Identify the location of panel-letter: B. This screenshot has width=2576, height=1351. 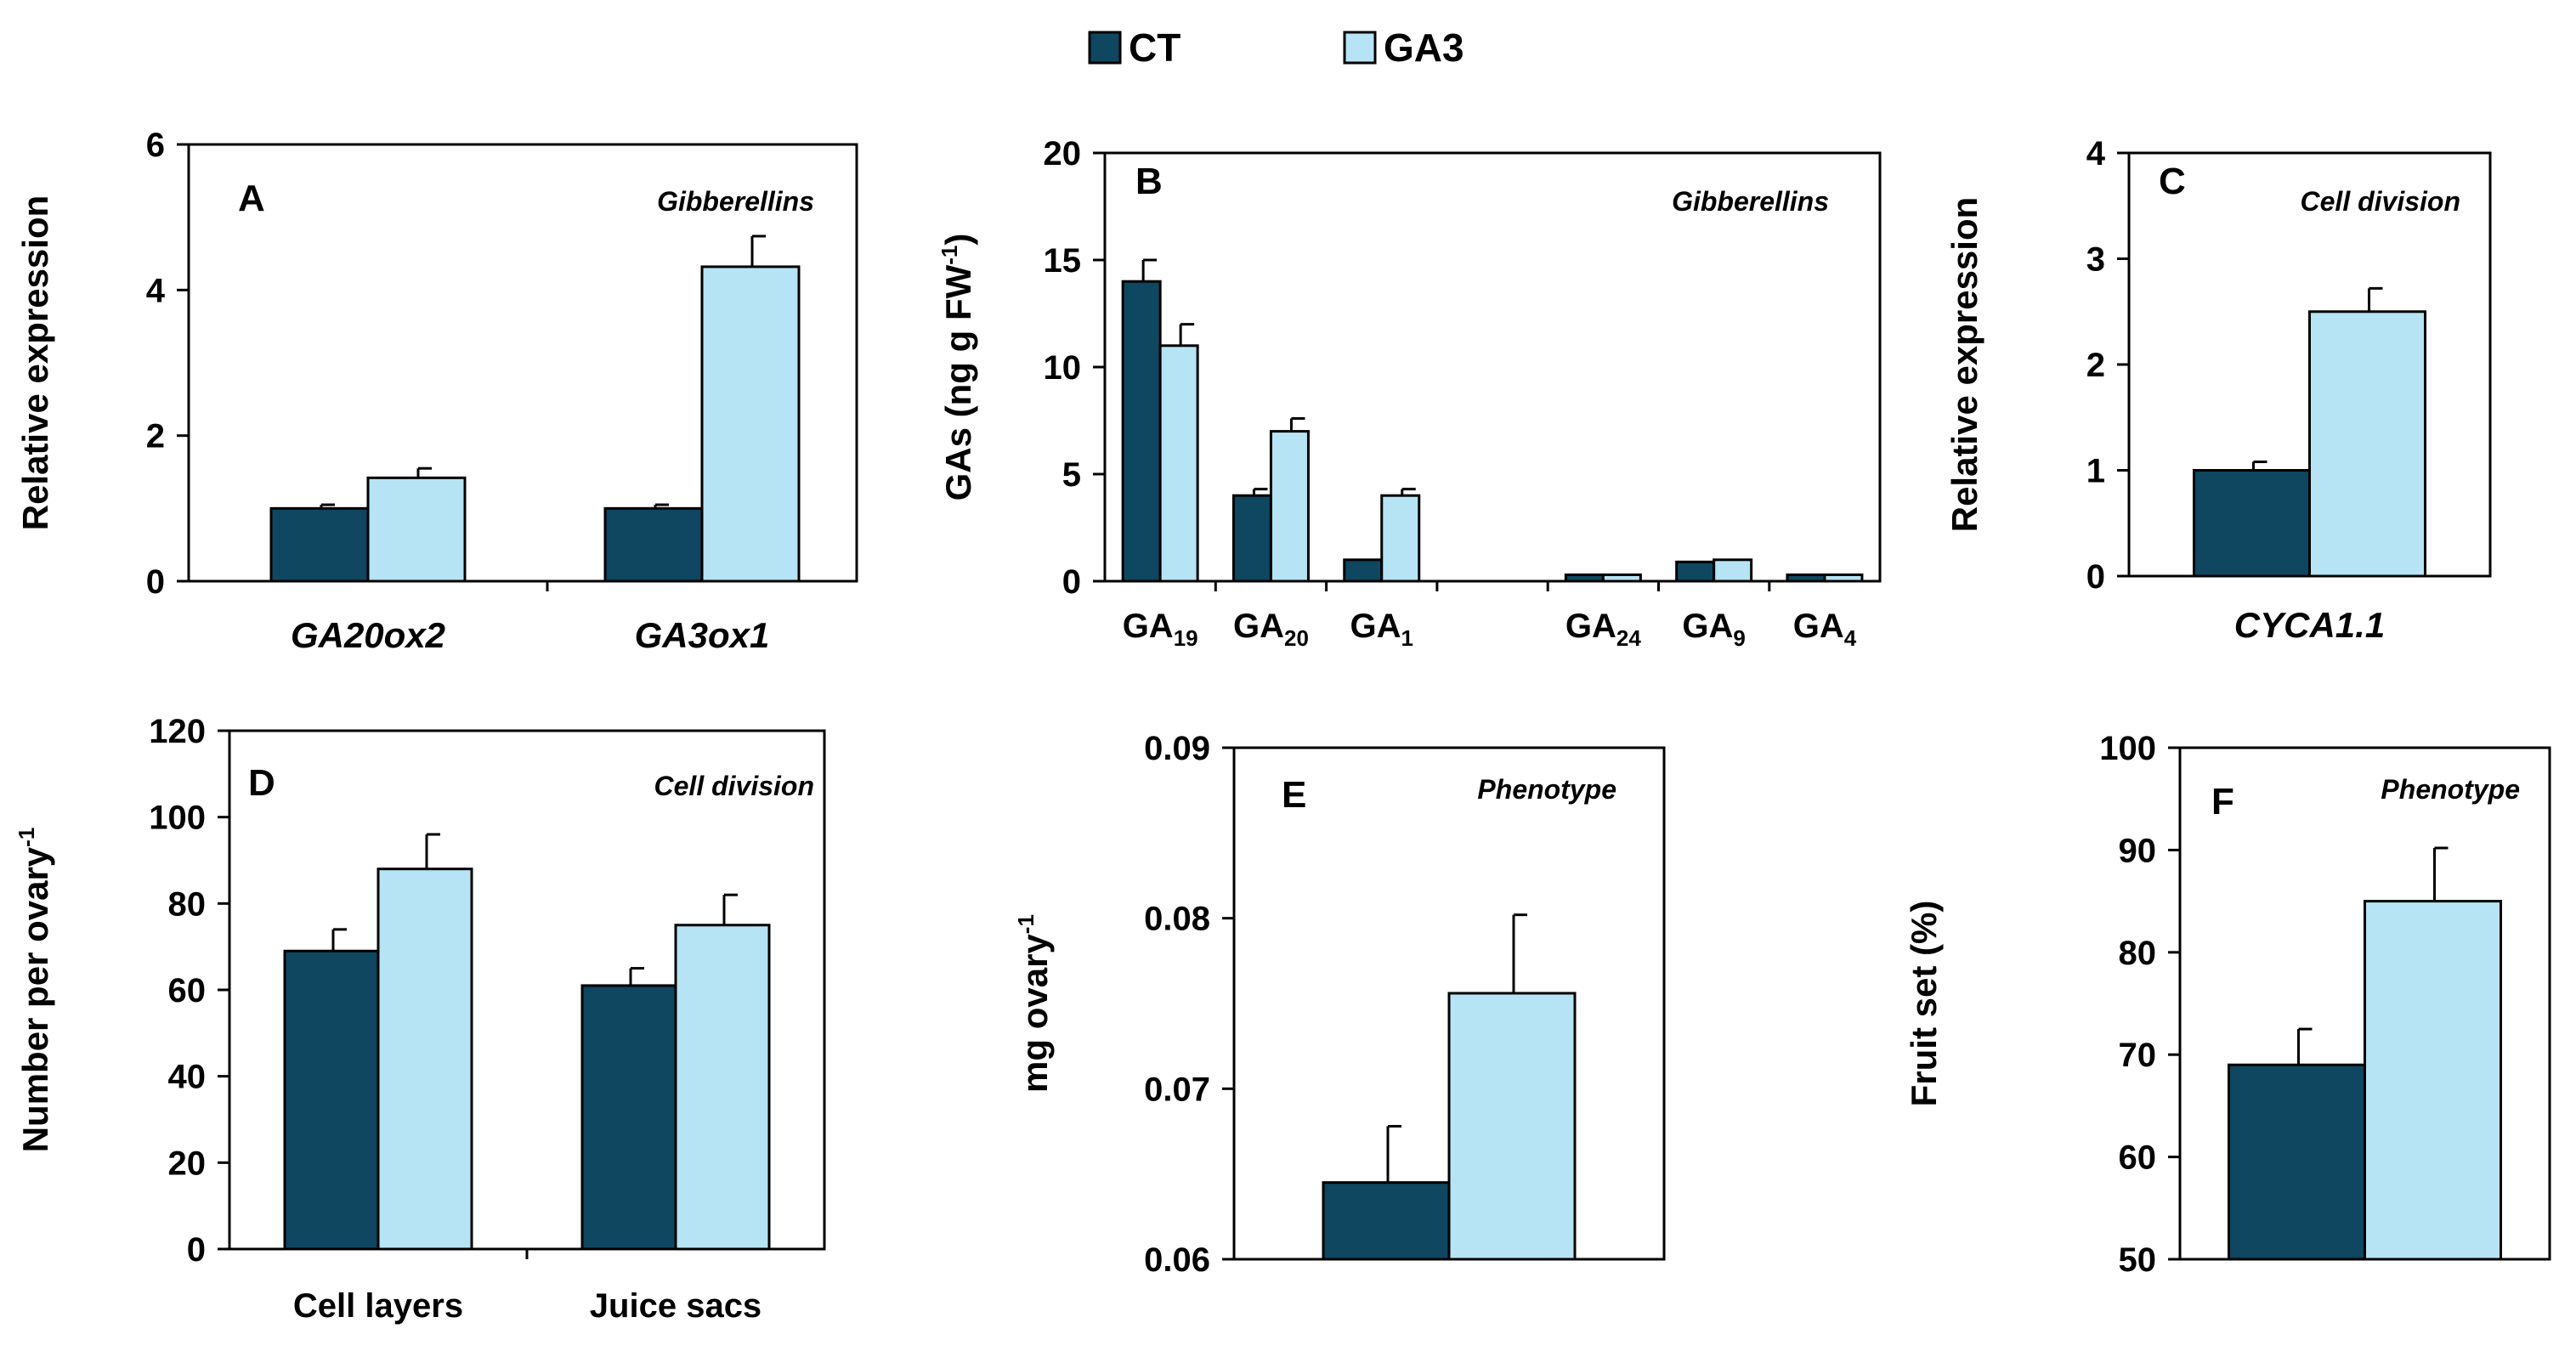
(1149, 181).